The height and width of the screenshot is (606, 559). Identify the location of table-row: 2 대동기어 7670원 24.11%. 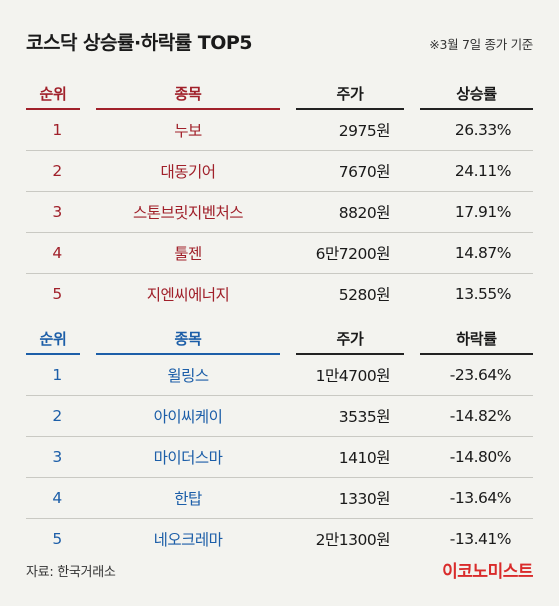
(279, 171).